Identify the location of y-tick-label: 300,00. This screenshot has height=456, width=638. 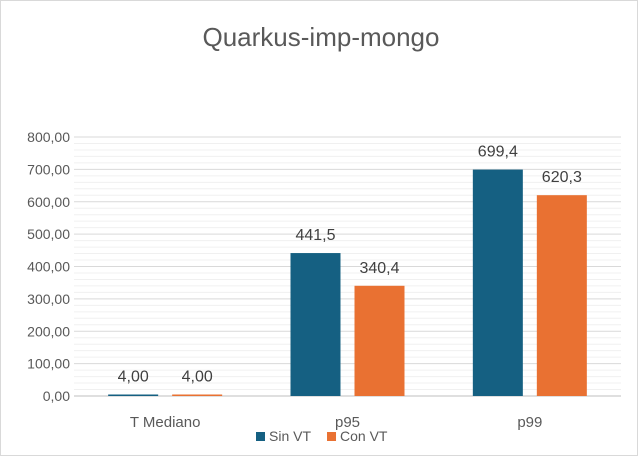
(48, 299).